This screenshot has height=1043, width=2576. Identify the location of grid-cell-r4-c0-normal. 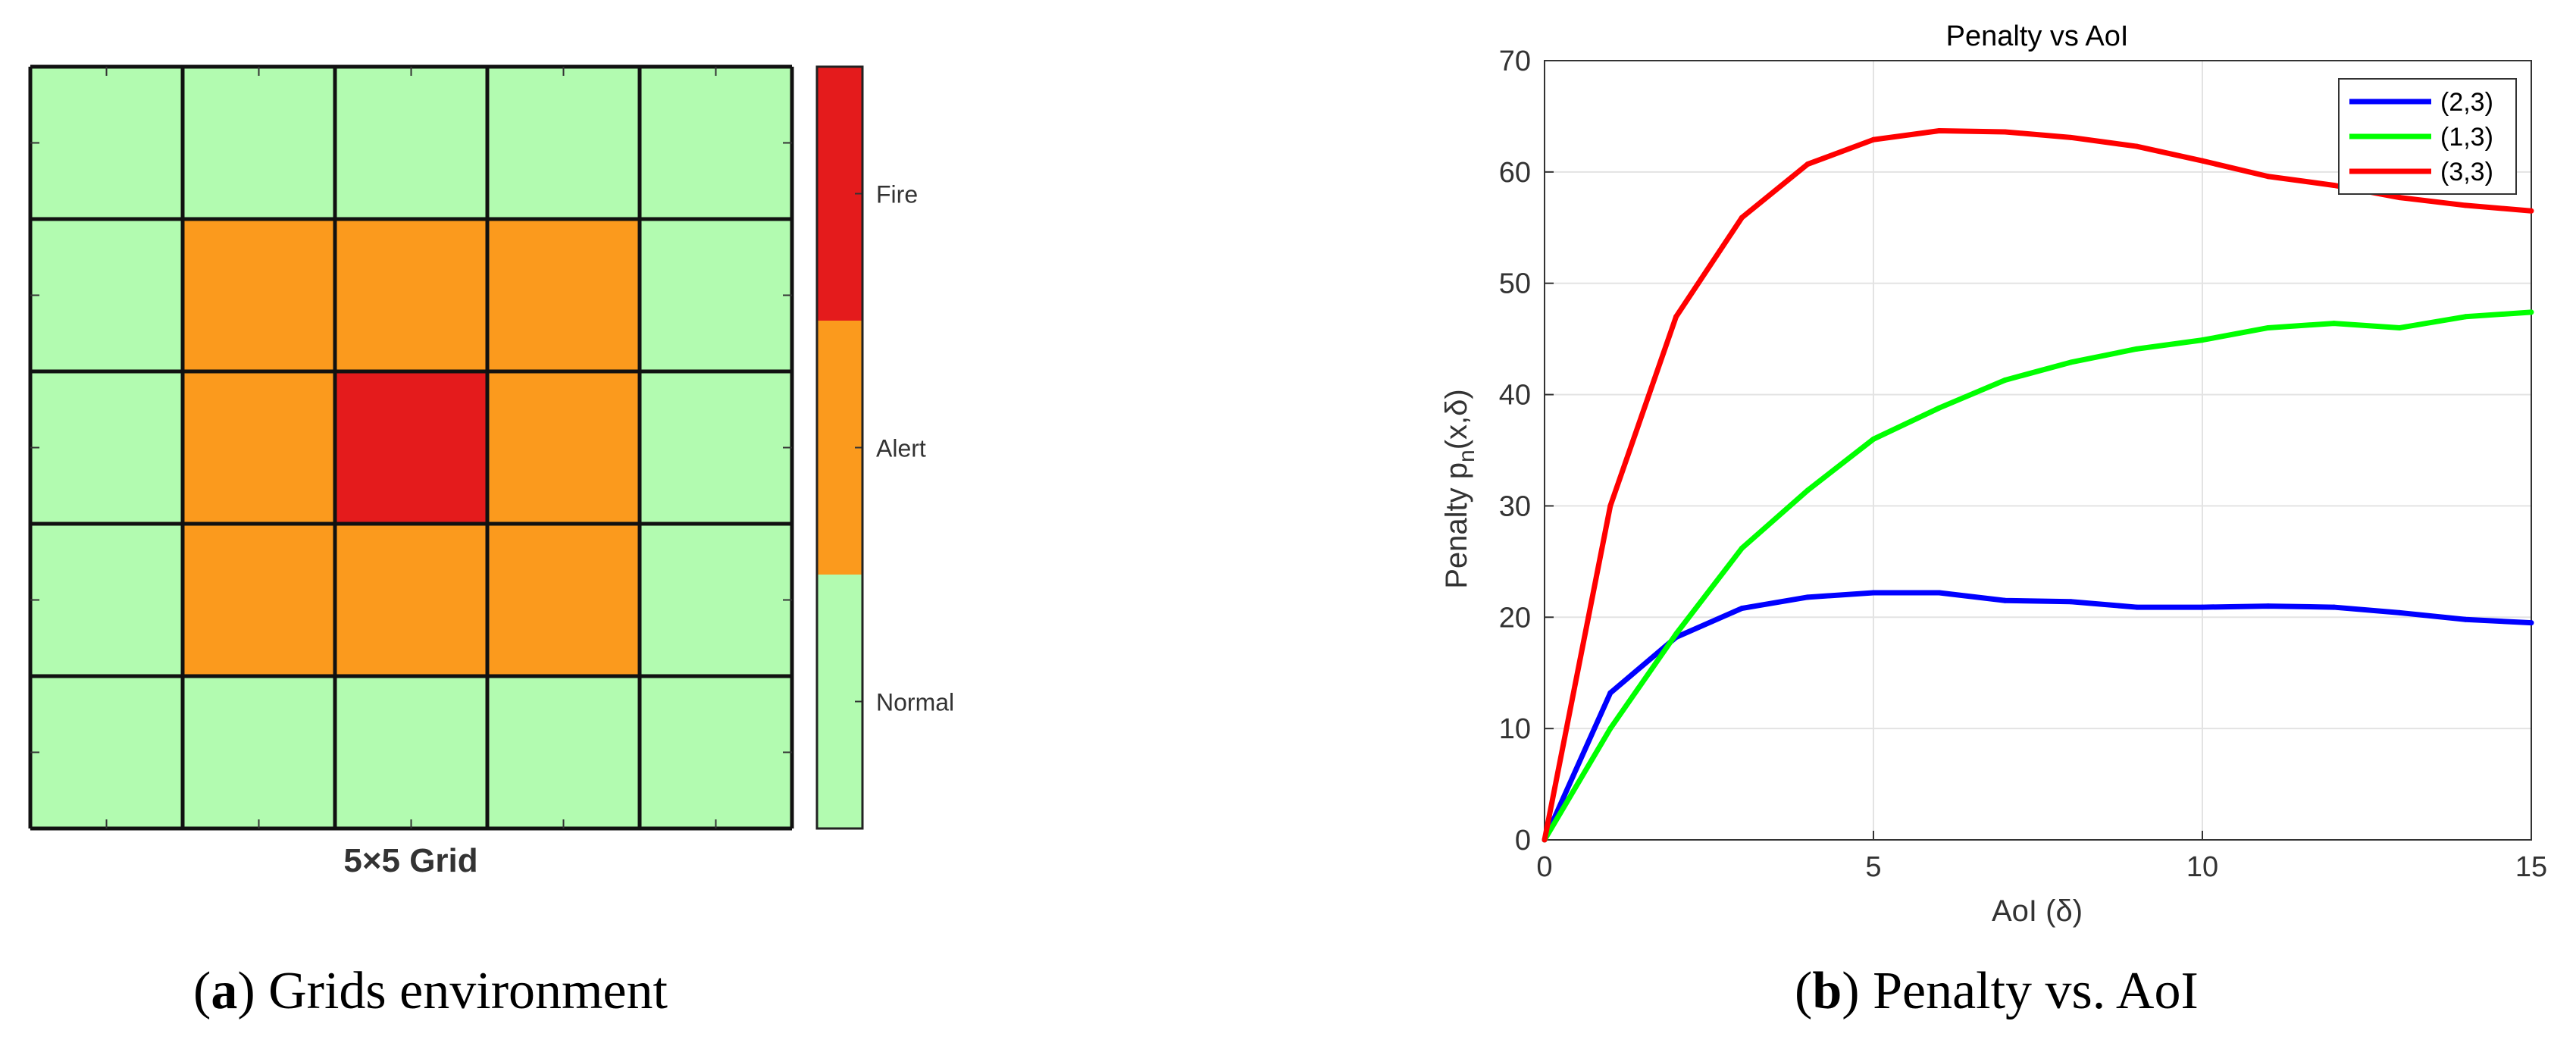
(107, 752).